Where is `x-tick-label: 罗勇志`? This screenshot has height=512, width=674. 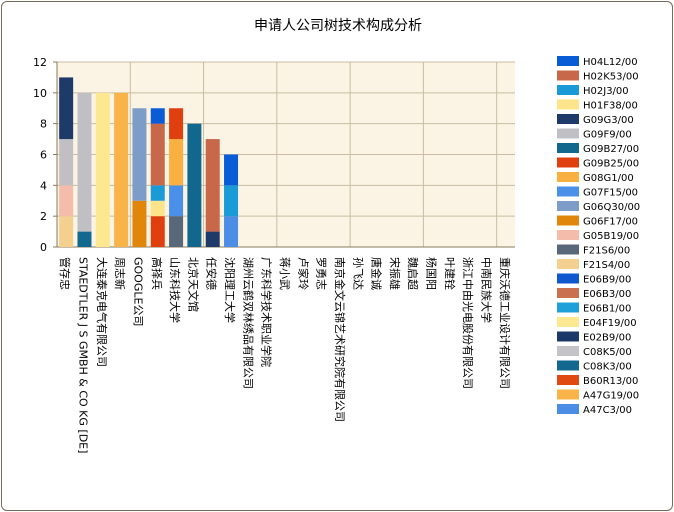 x-tick-label: 罗勇志 is located at coordinates (321, 273).